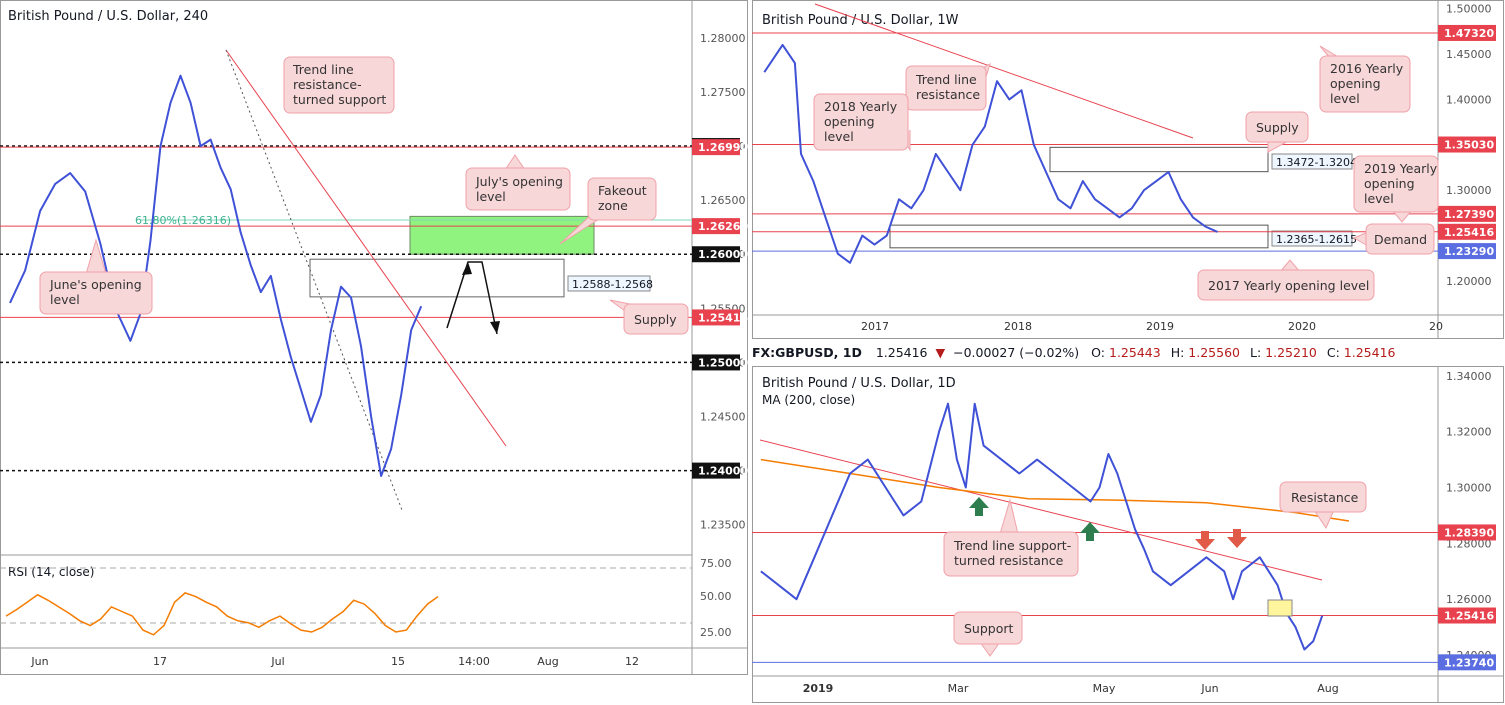 This screenshot has height=705, width=1505. I want to click on h4-supply-zone-tag-text: 1.2588-1.2568, so click(612, 284).